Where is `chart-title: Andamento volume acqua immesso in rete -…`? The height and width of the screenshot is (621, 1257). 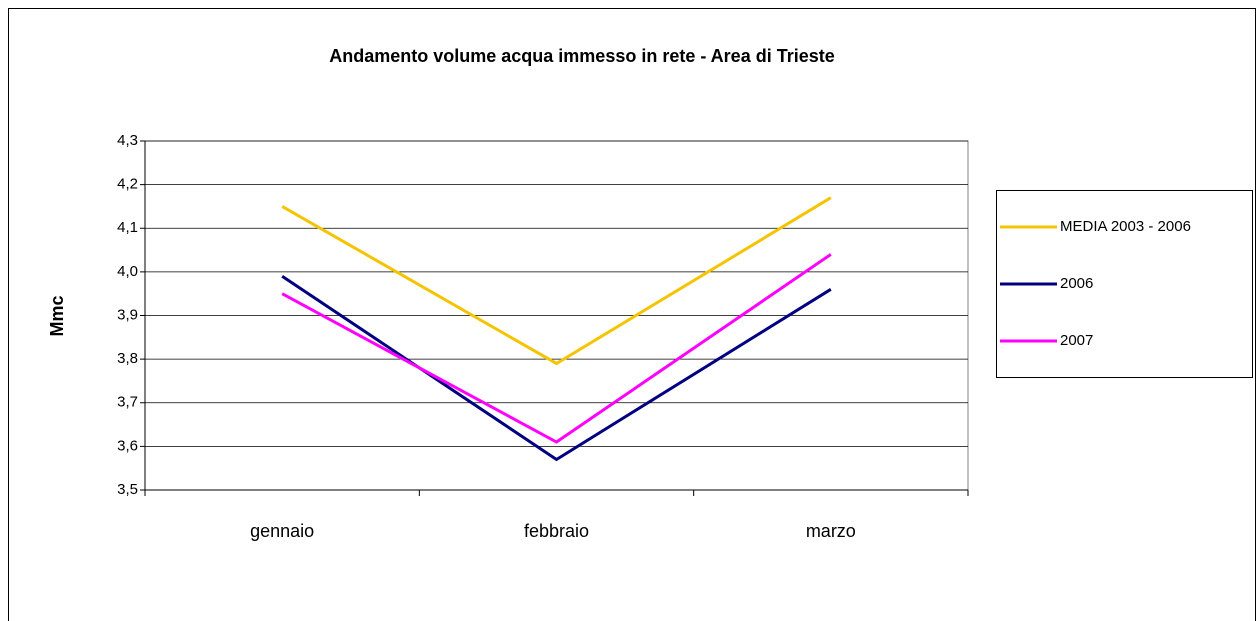 chart-title: Andamento volume acqua immesso in rete -… is located at coordinates (582, 56).